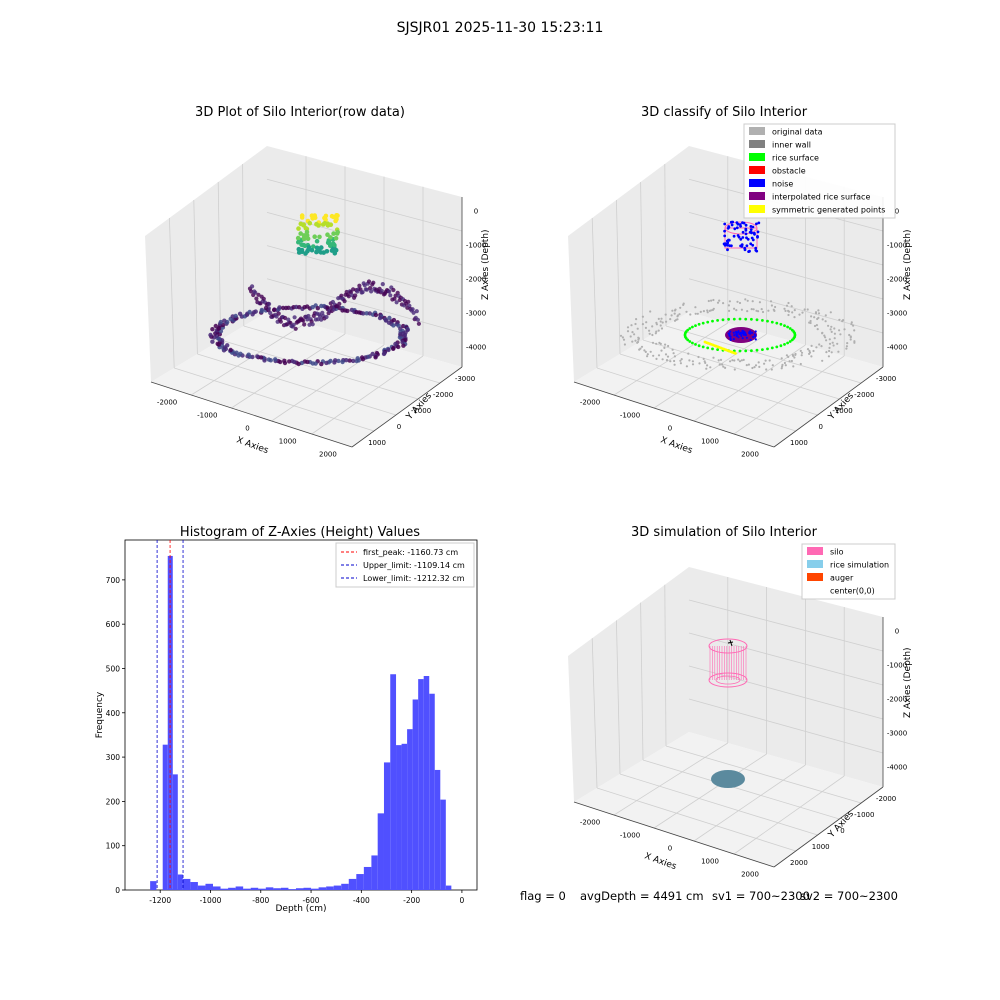 The height and width of the screenshot is (1000, 1000). I want to click on x-tick-label: -1000, so click(211, 900).